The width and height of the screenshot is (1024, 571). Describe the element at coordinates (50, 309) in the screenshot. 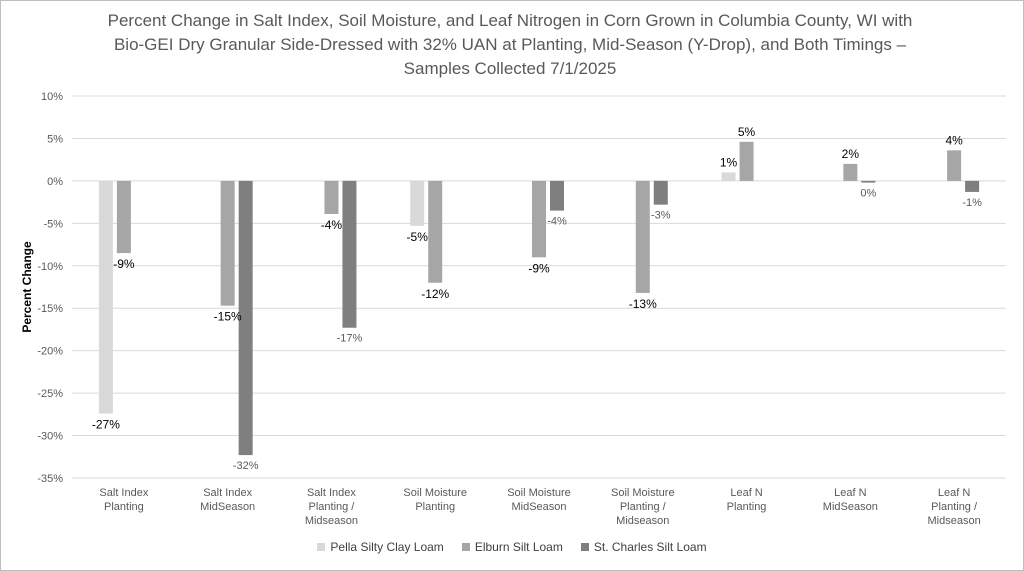

I see `y-tick-label: -15%` at that location.